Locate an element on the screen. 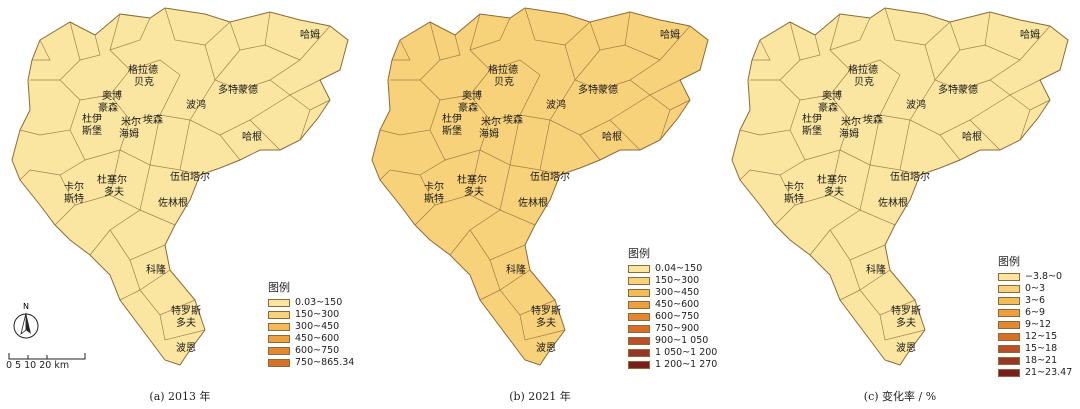 The height and width of the screenshot is (409, 1080). legend-item: 15~18 is located at coordinates (1035, 349).